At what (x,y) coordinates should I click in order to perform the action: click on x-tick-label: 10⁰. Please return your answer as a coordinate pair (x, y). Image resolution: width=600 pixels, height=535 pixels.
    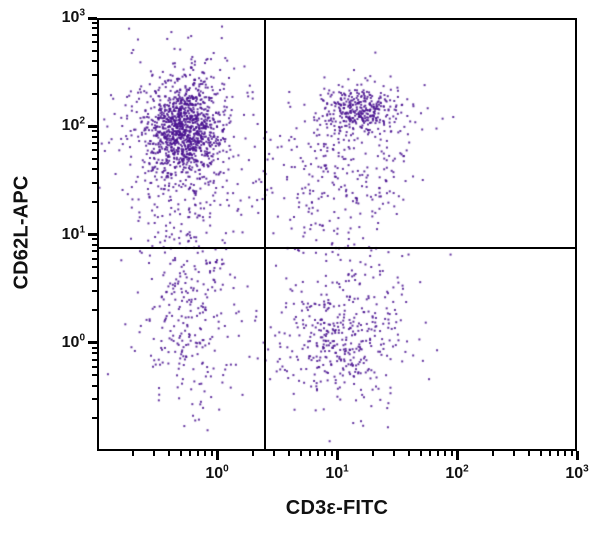
    Looking at the image, I should click on (217, 472).